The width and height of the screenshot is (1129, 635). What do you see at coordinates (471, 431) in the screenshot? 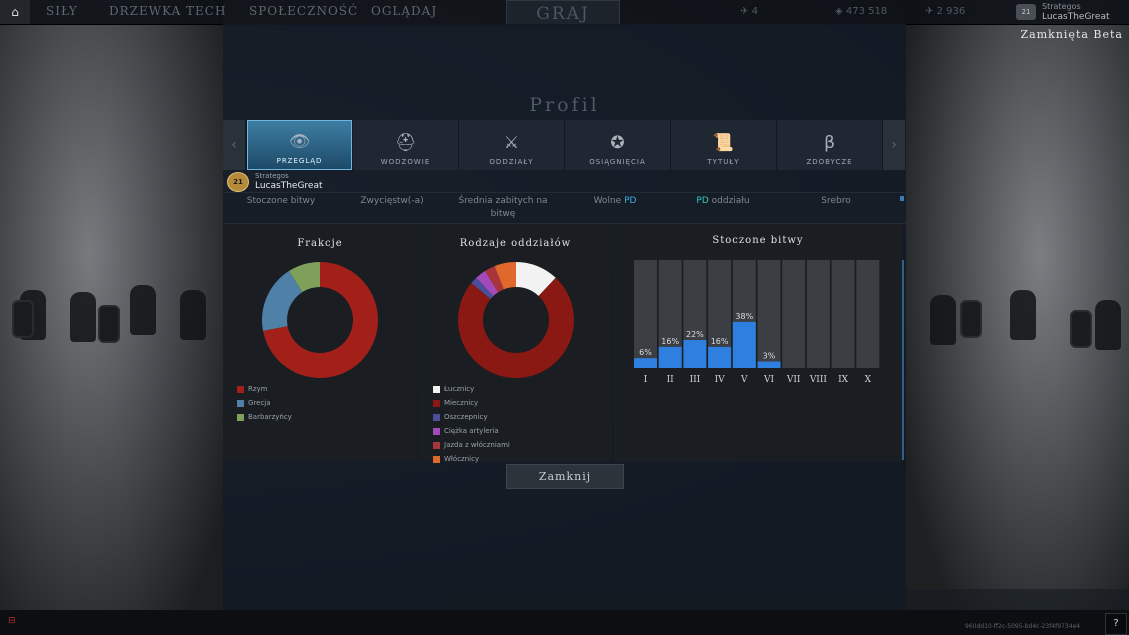
I see `legend-row-heavy-artillery: Ciężka artyleria` at bounding box center [471, 431].